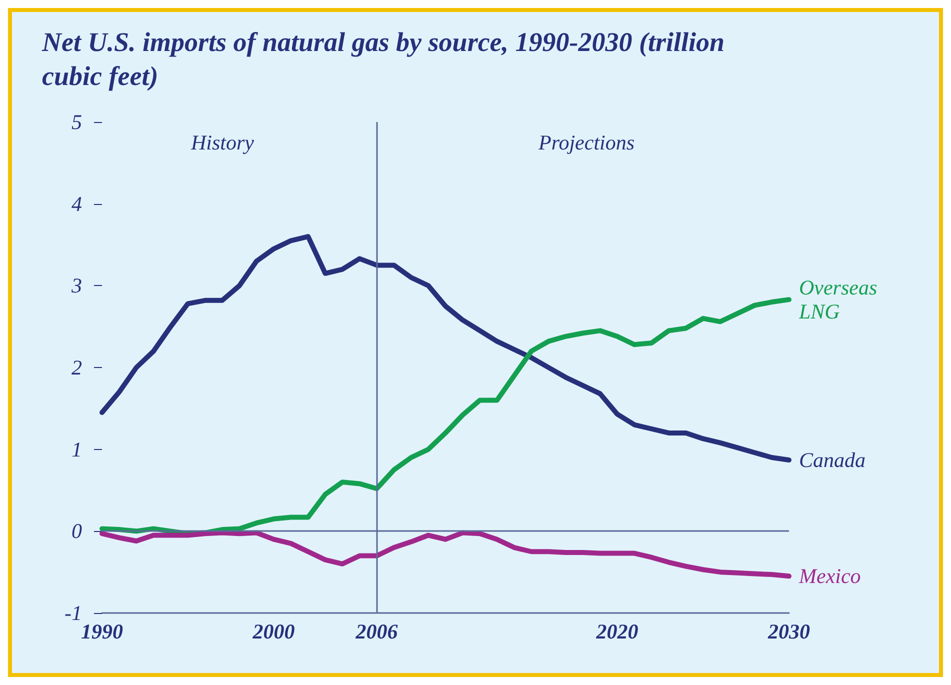  Describe the element at coordinates (586, 142) in the screenshot. I see `annotation: Projections` at that location.